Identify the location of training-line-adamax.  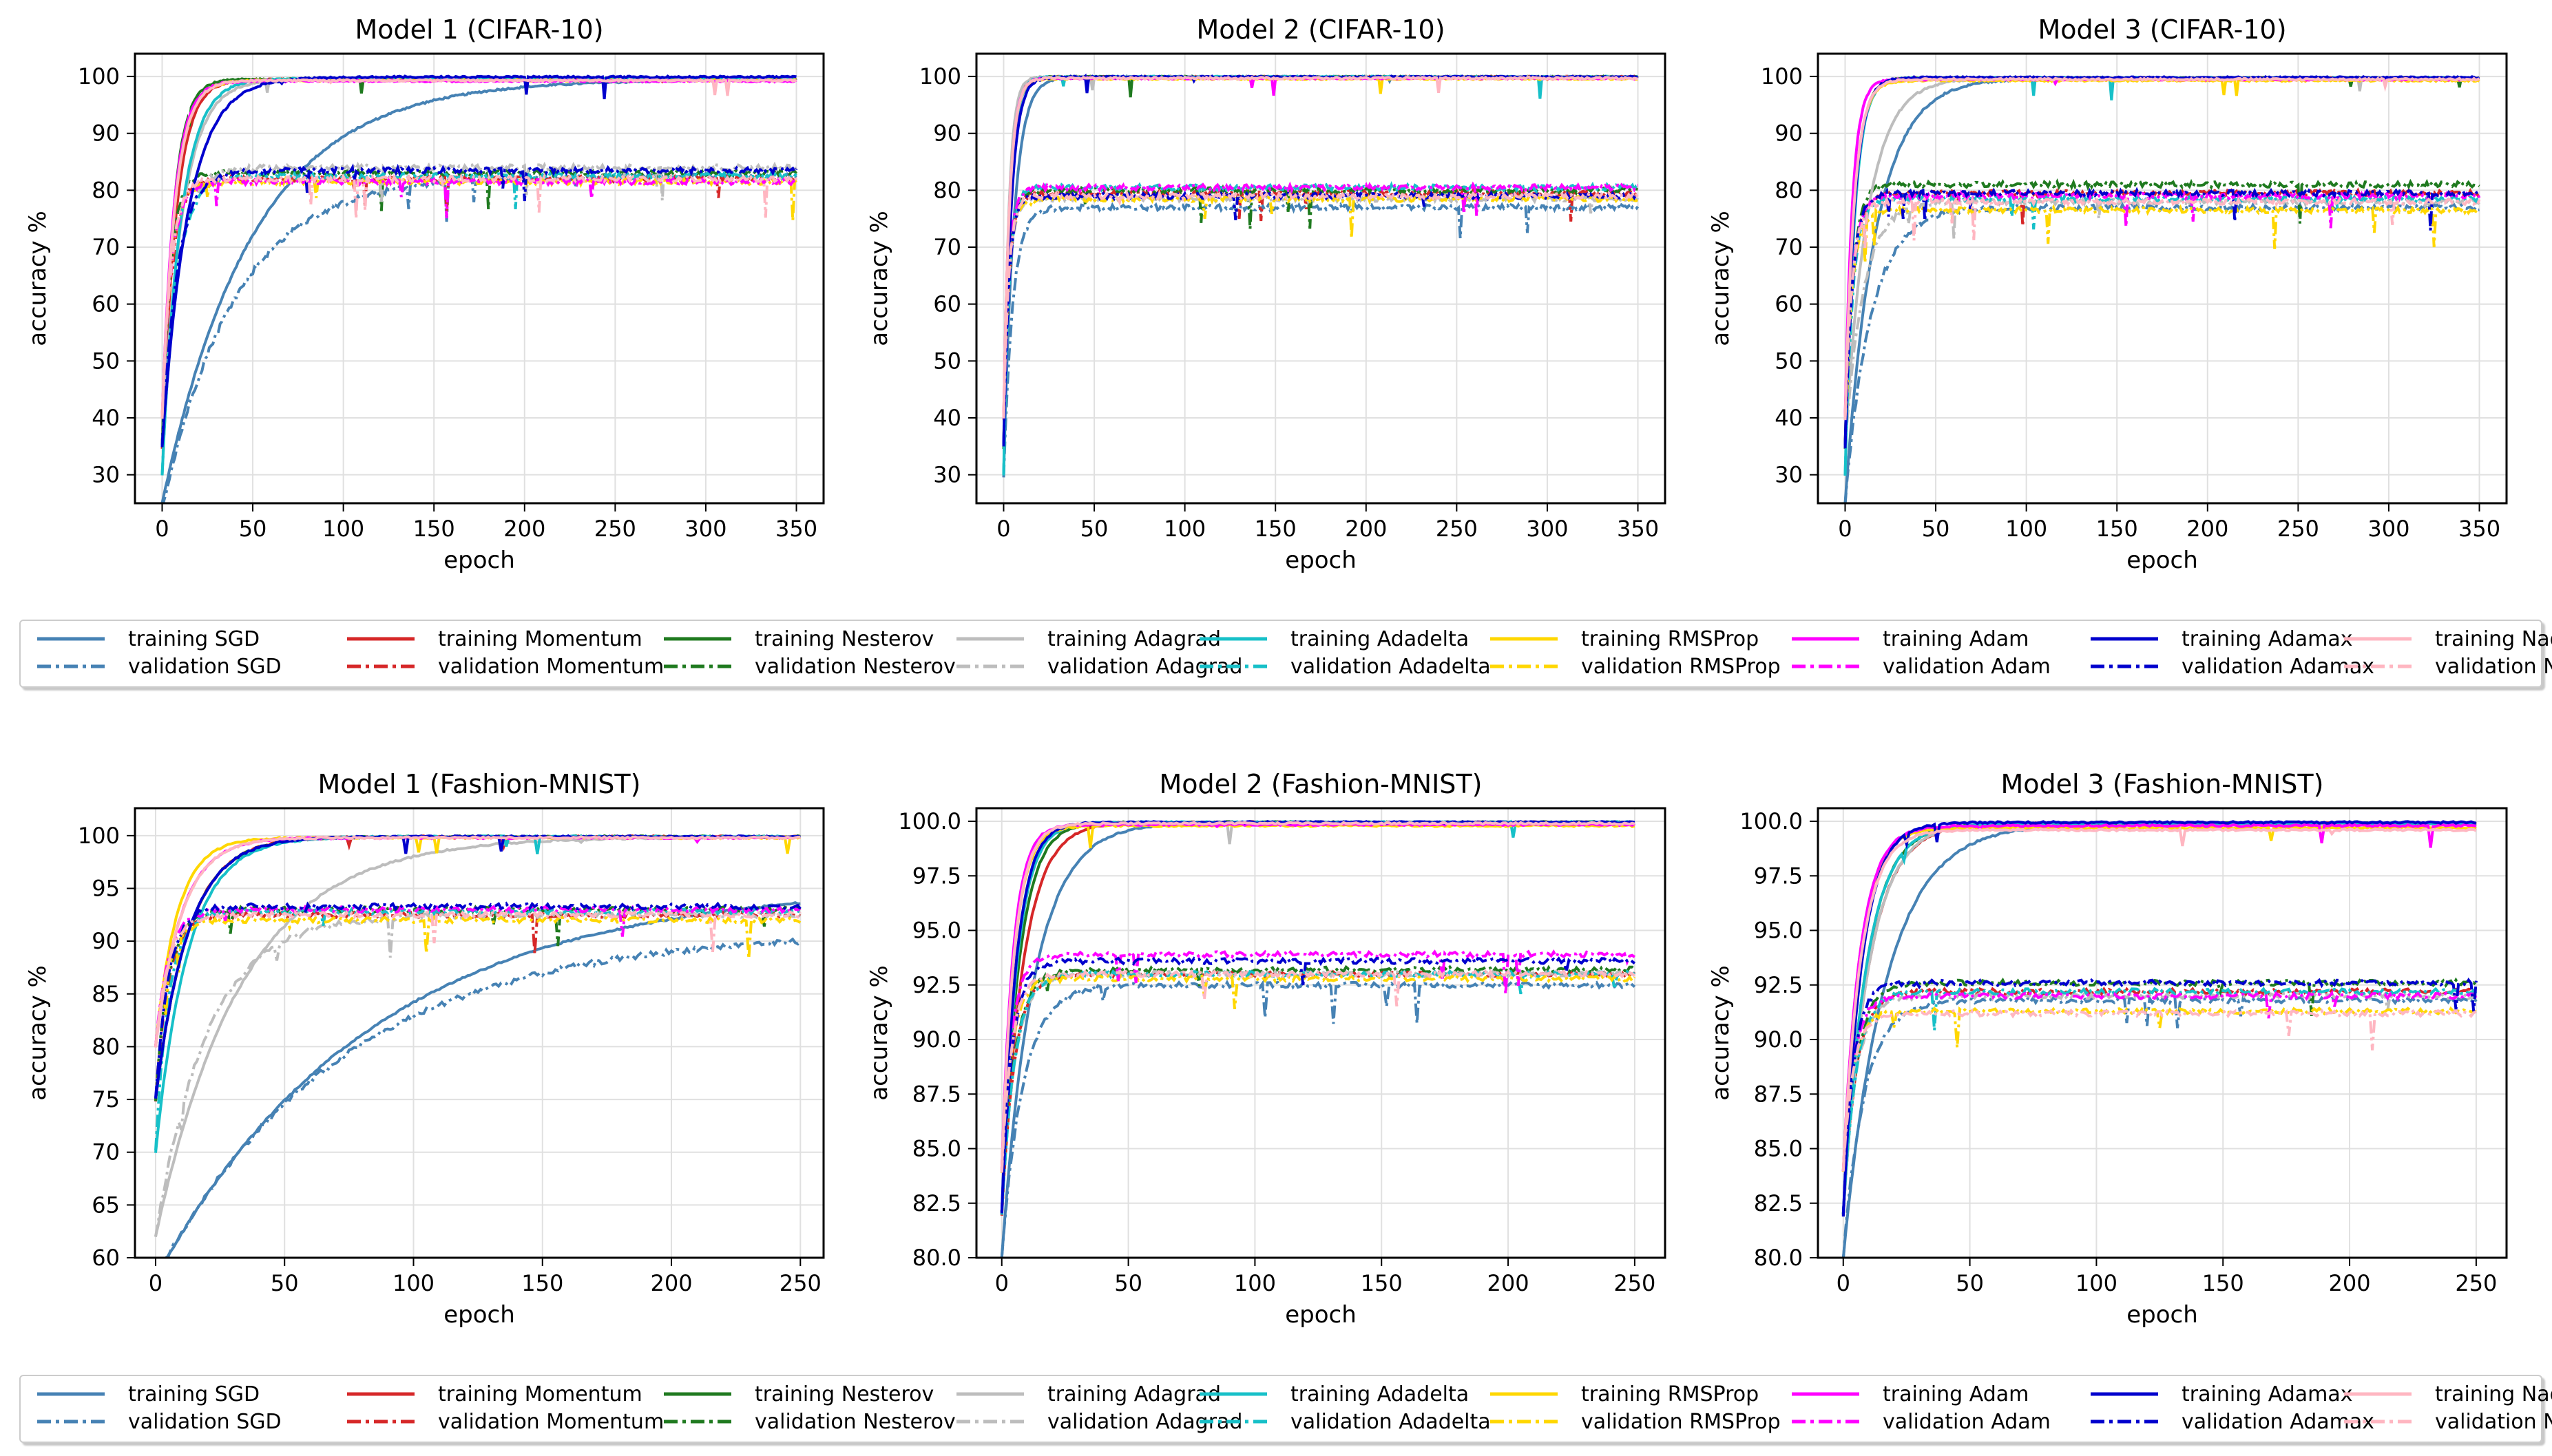
(1320, 260).